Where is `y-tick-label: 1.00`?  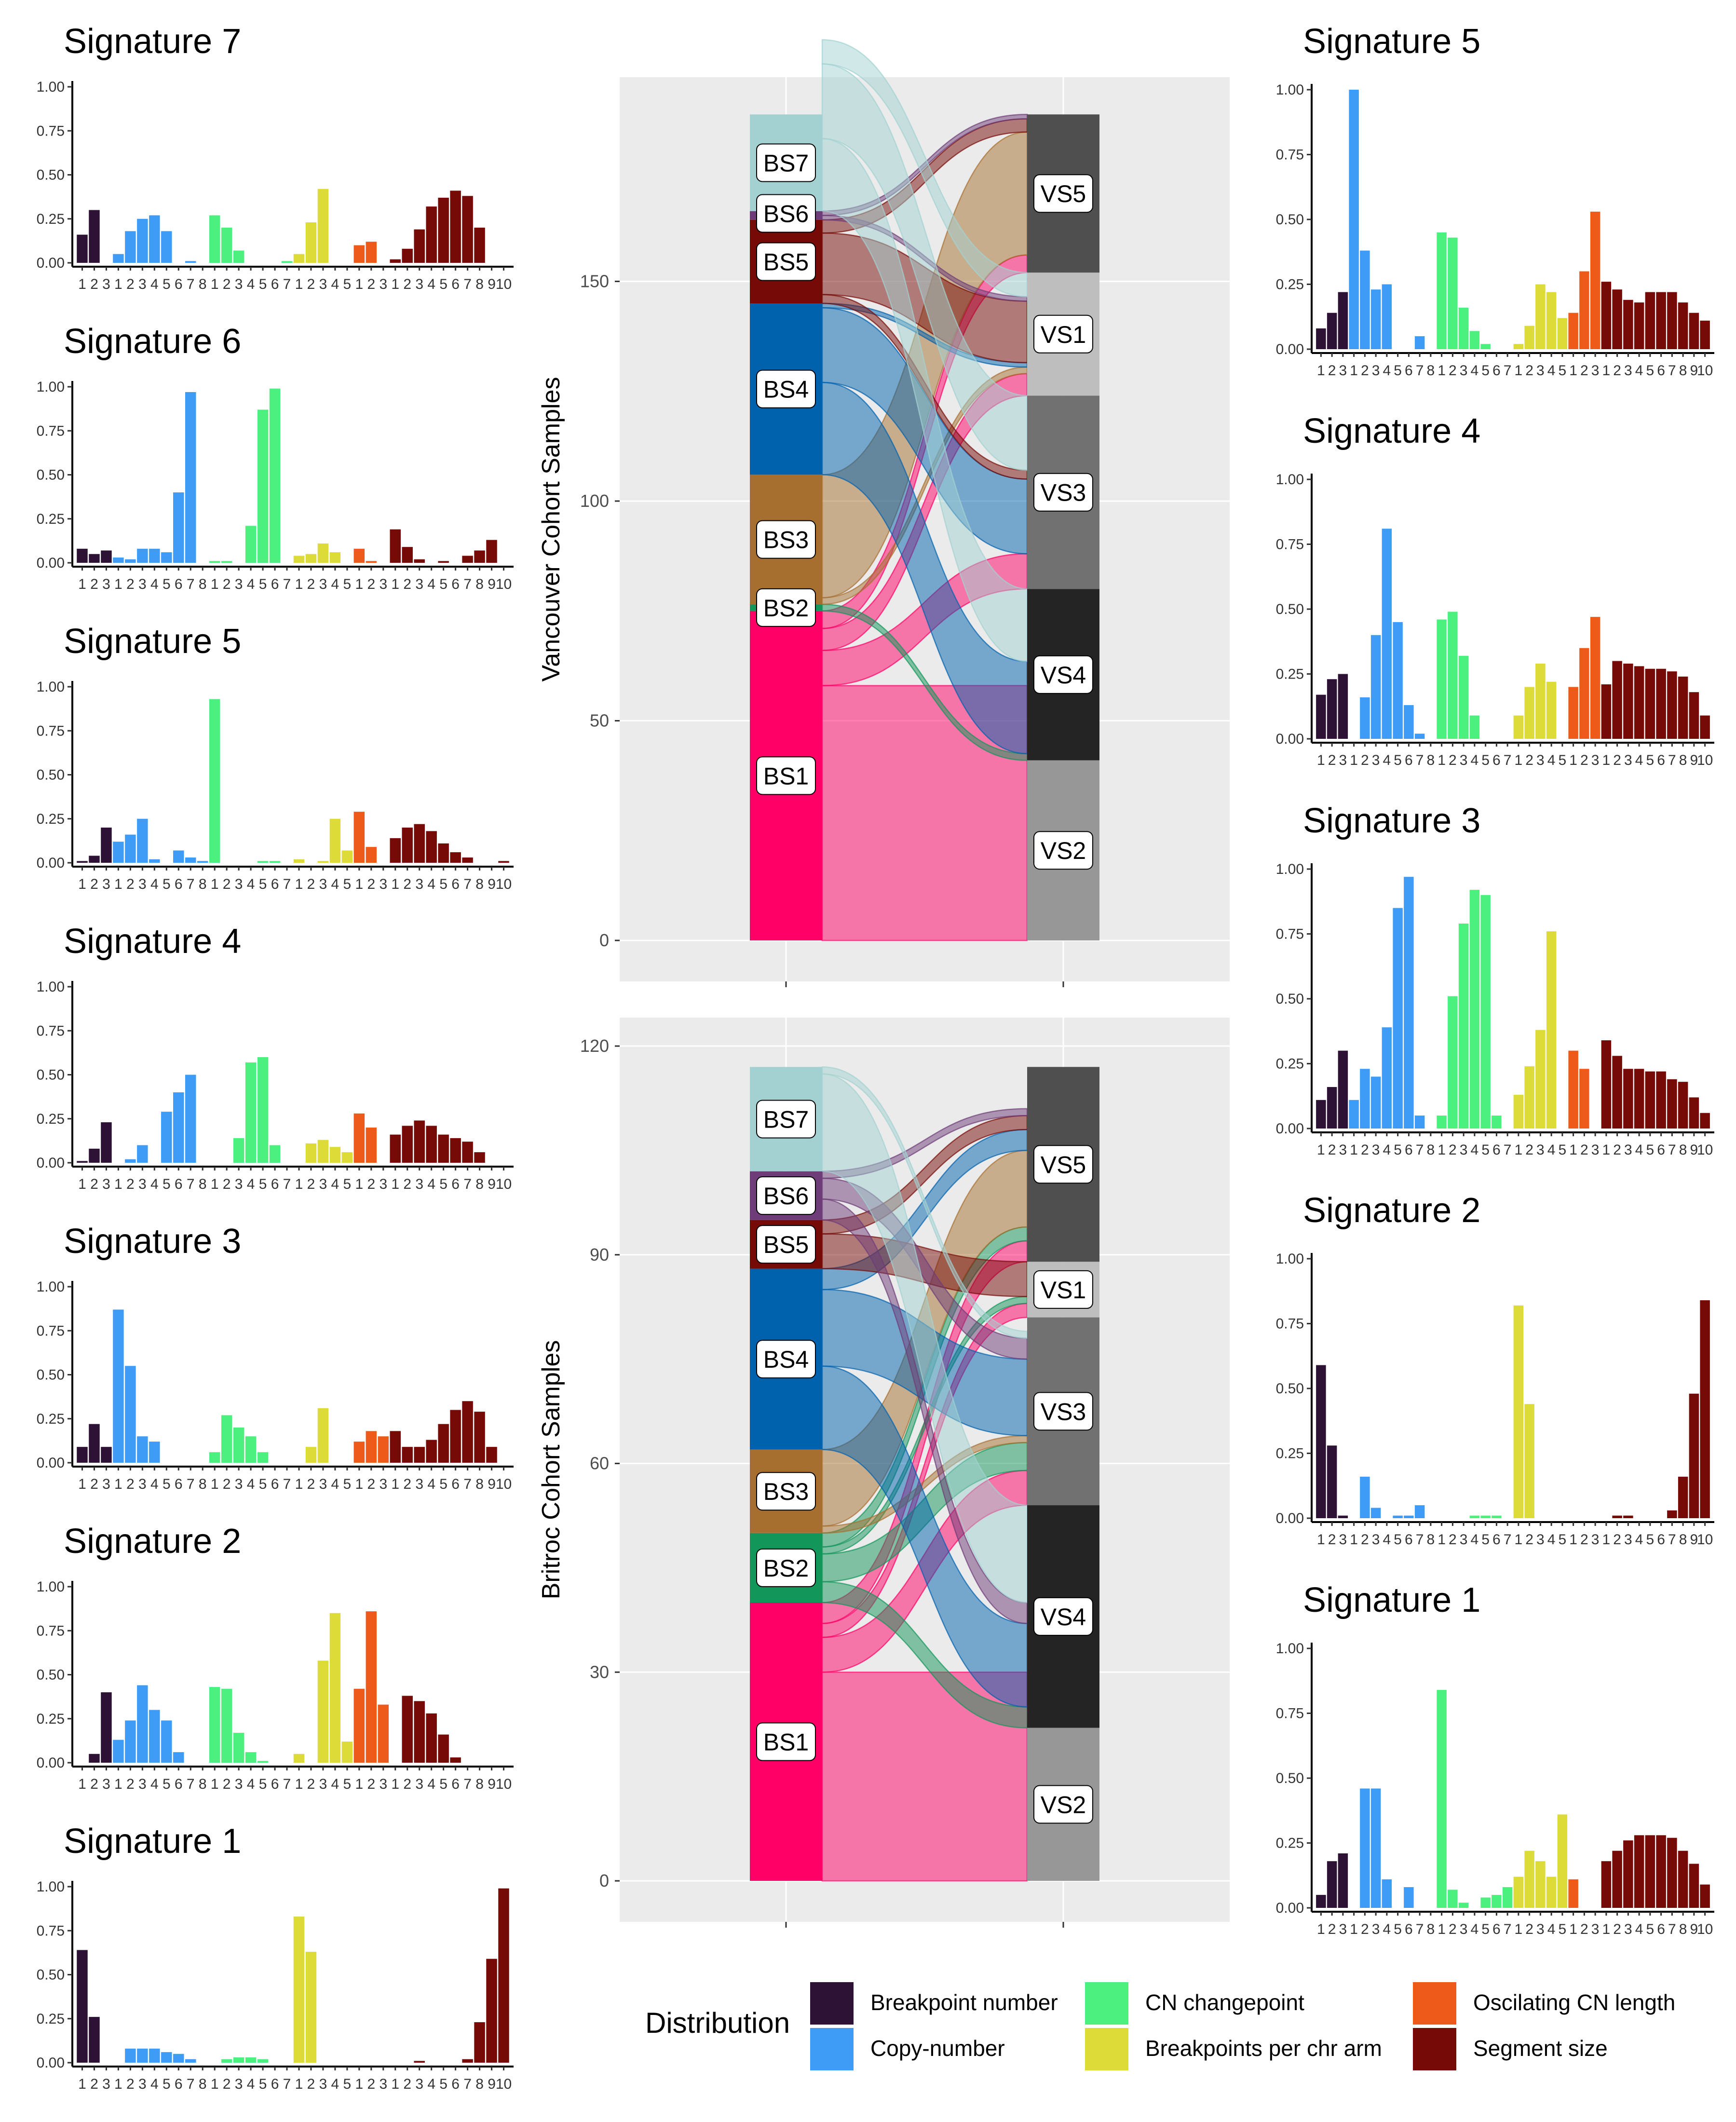
y-tick-label: 1.00 is located at coordinates (1290, 869).